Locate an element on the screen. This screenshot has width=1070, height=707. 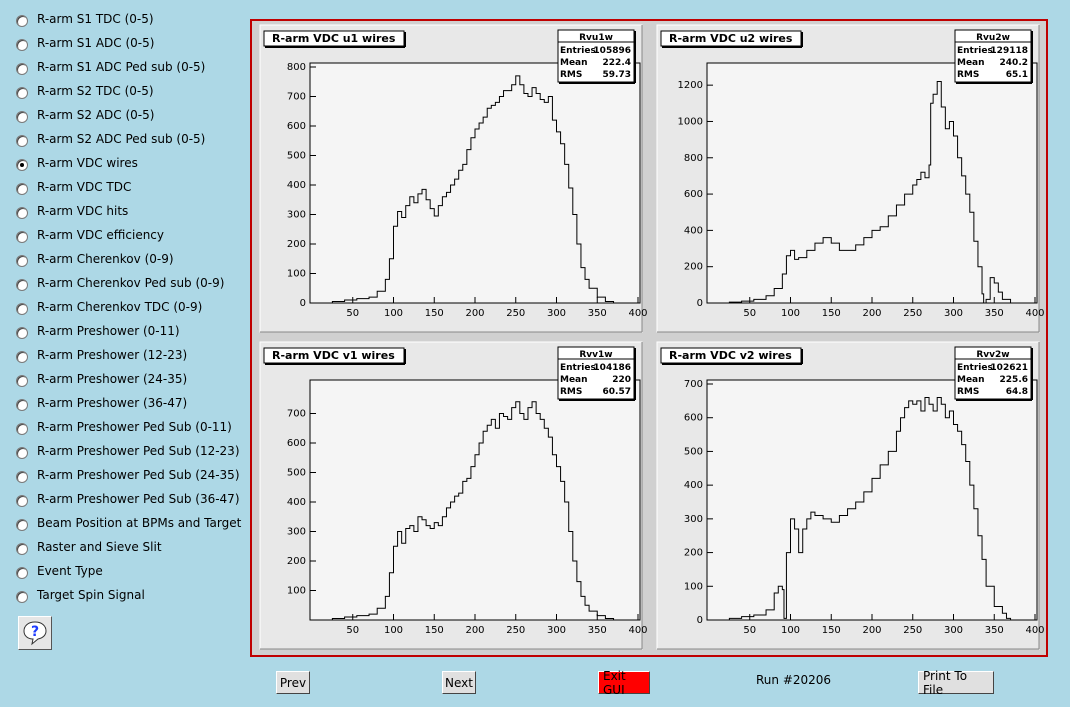
radio-option: R-arm S2 TDC (0-5) is located at coordinates (128, 94).